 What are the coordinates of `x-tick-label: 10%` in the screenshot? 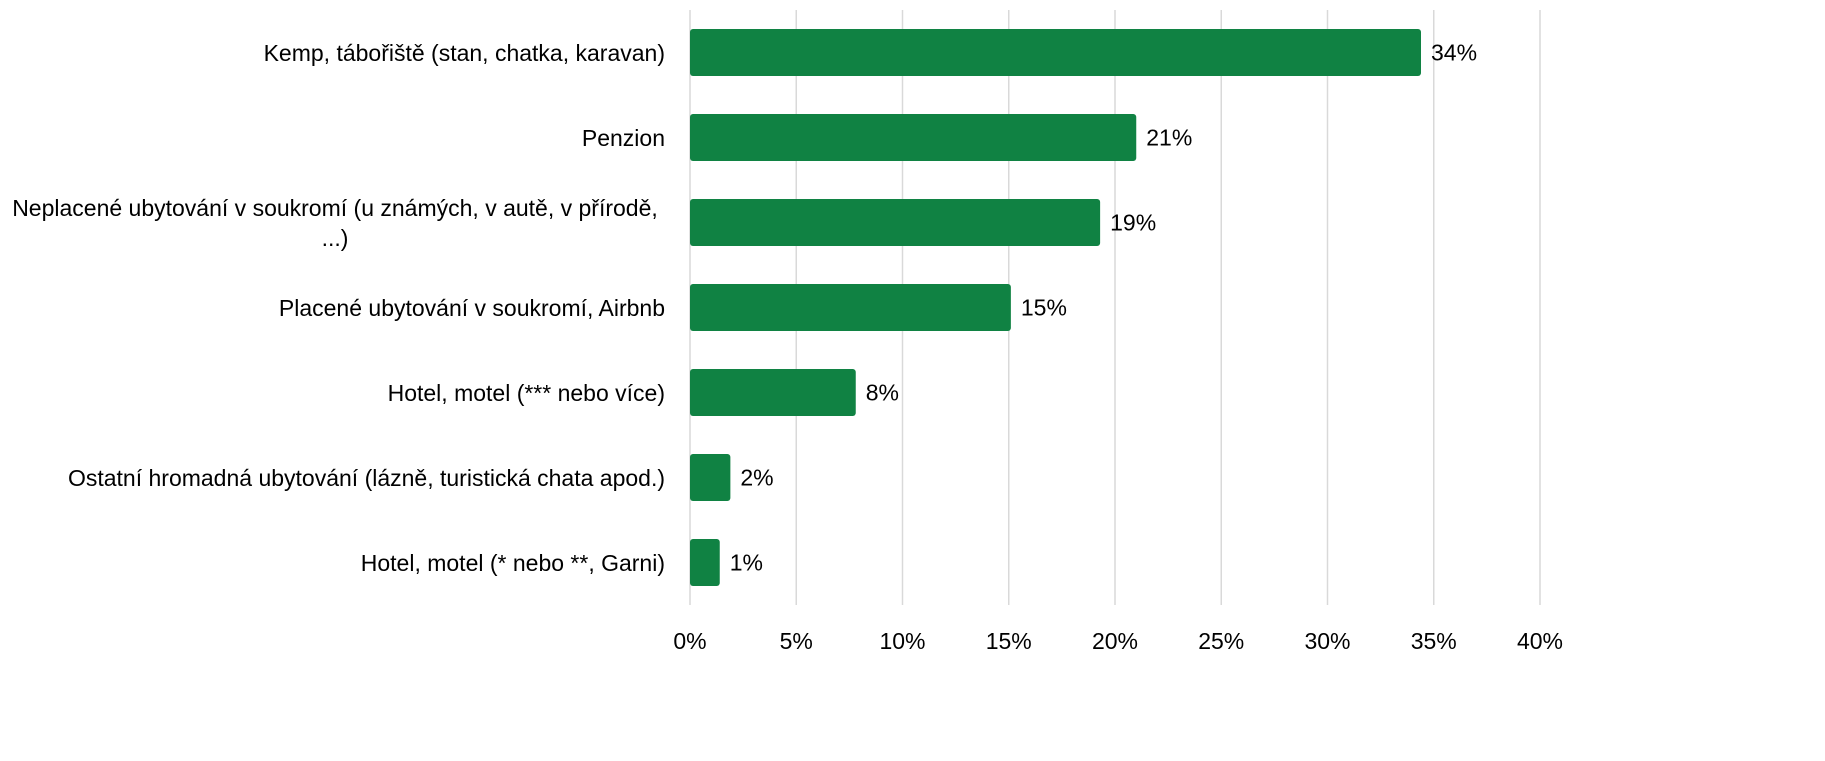 It's located at (902, 641).